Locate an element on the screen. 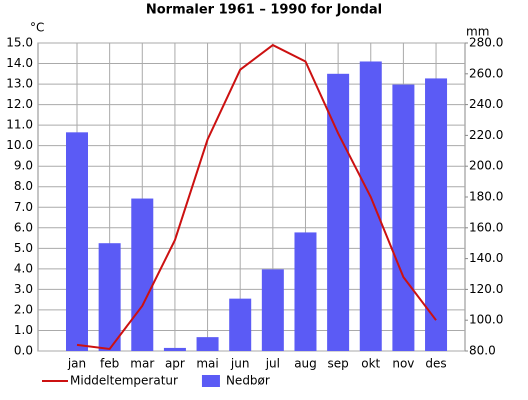  x-tick-label: des is located at coordinates (435, 364).